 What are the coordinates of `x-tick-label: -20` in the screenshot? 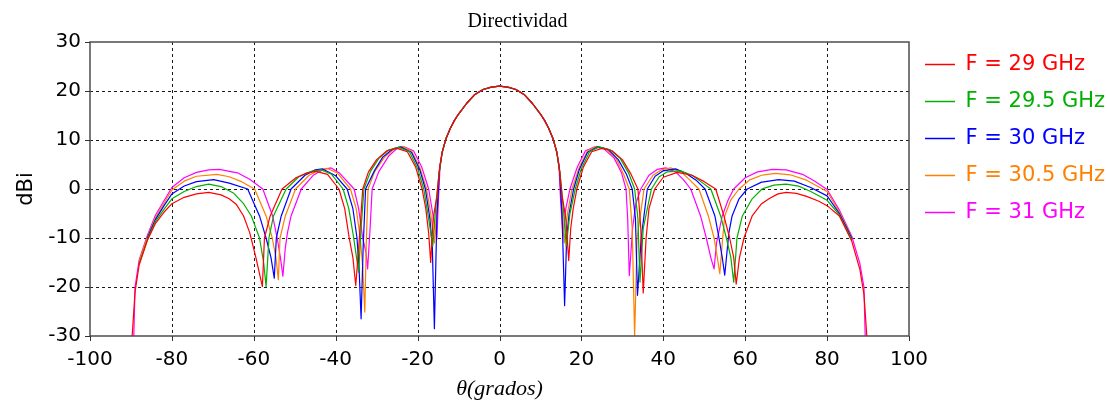 It's located at (417, 358).